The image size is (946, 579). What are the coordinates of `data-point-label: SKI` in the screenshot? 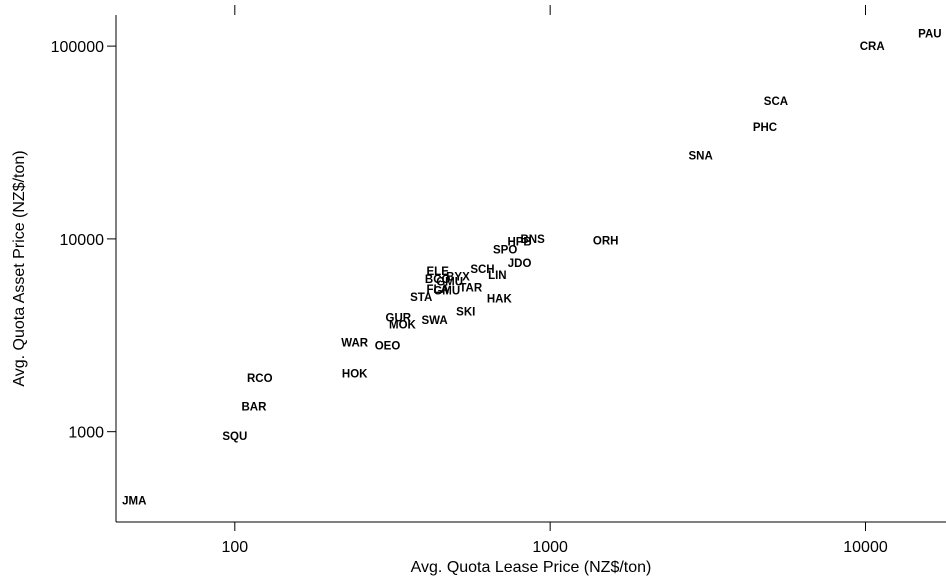 It's located at (465, 313).